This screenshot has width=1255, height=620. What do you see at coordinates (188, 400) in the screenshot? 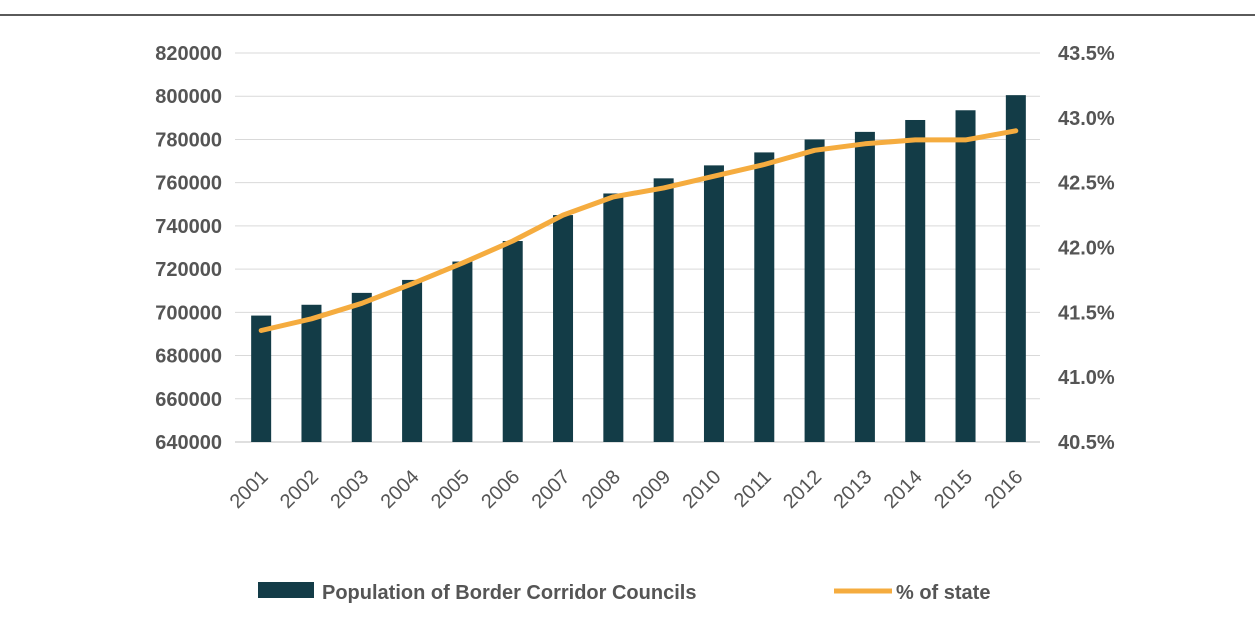
I see `y-left-tick-label: 660000` at bounding box center [188, 400].